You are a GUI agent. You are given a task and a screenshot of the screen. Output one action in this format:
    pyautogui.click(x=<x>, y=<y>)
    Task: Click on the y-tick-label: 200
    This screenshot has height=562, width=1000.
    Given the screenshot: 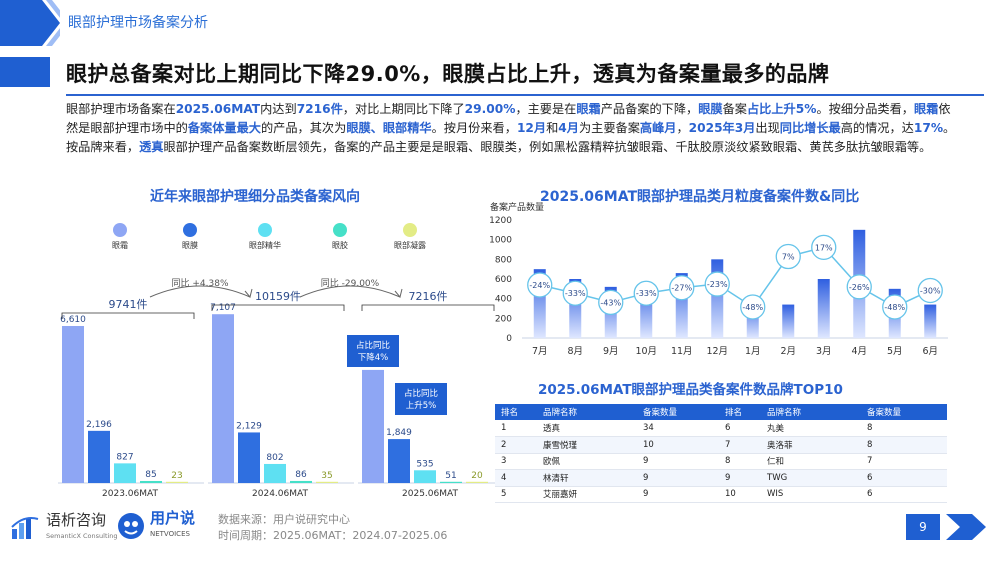 What is the action you would take?
    pyautogui.click(x=503, y=319)
    